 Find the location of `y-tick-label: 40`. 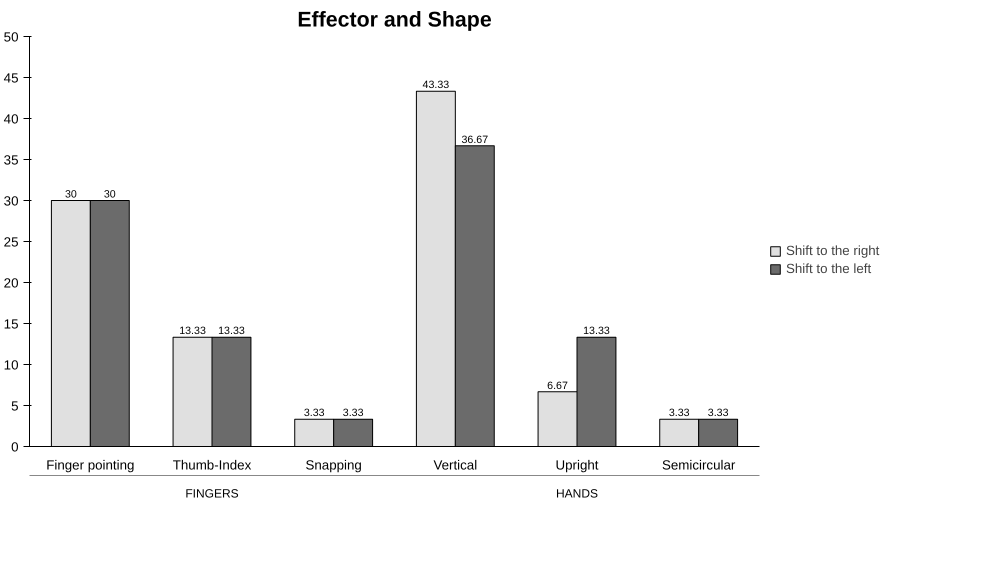

y-tick-label: 40 is located at coordinates (11, 119).